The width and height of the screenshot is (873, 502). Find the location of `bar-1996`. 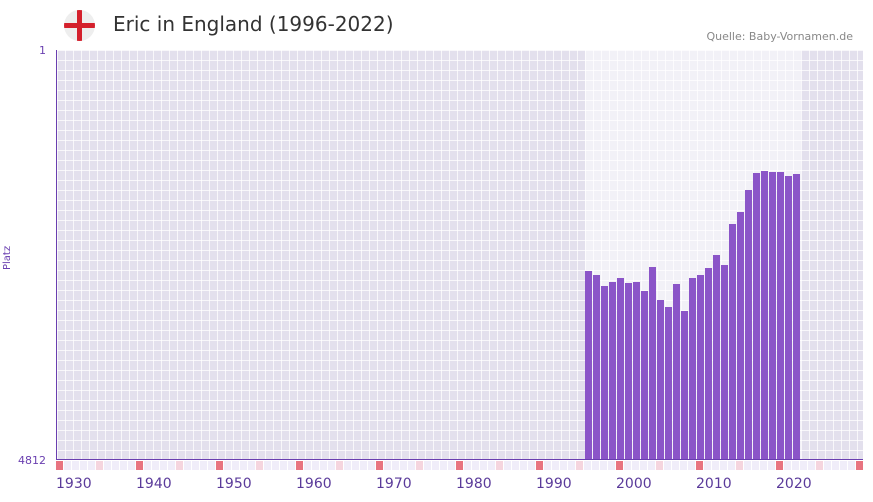

bar-1996 is located at coordinates (588, 365).